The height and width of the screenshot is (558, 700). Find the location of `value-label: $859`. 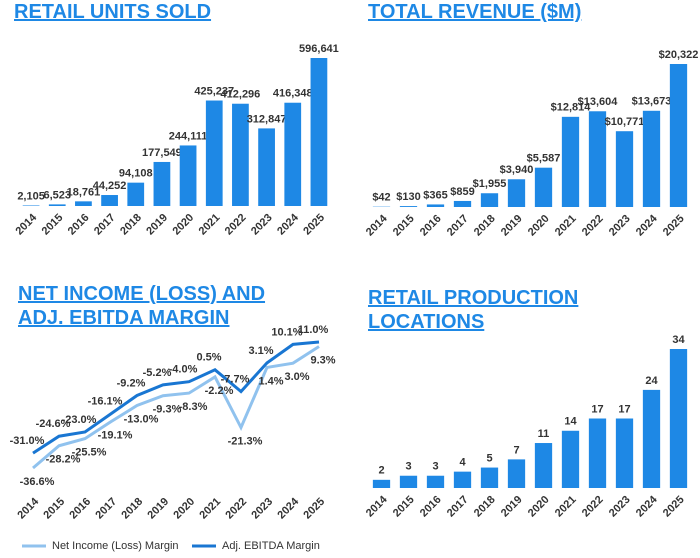

value-label: $859 is located at coordinates (462, 192).